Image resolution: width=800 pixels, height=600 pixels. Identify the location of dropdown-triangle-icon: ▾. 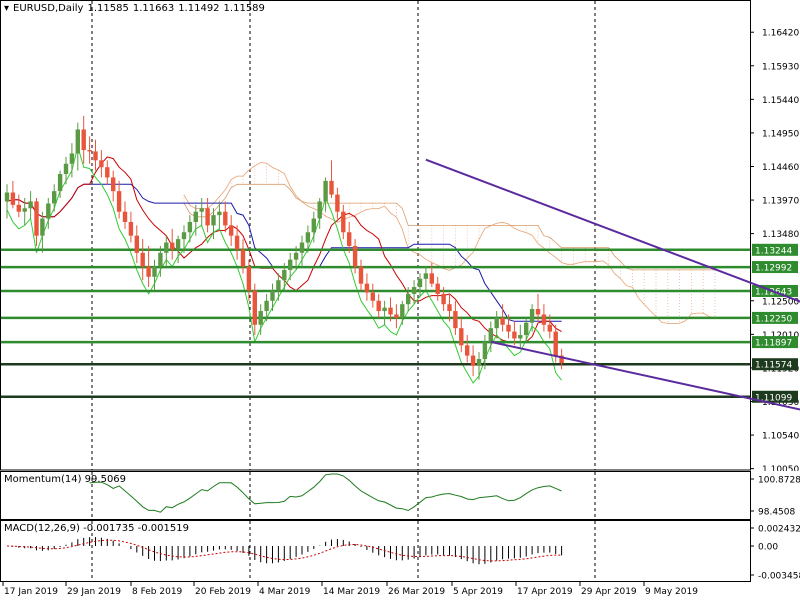
(7, 8).